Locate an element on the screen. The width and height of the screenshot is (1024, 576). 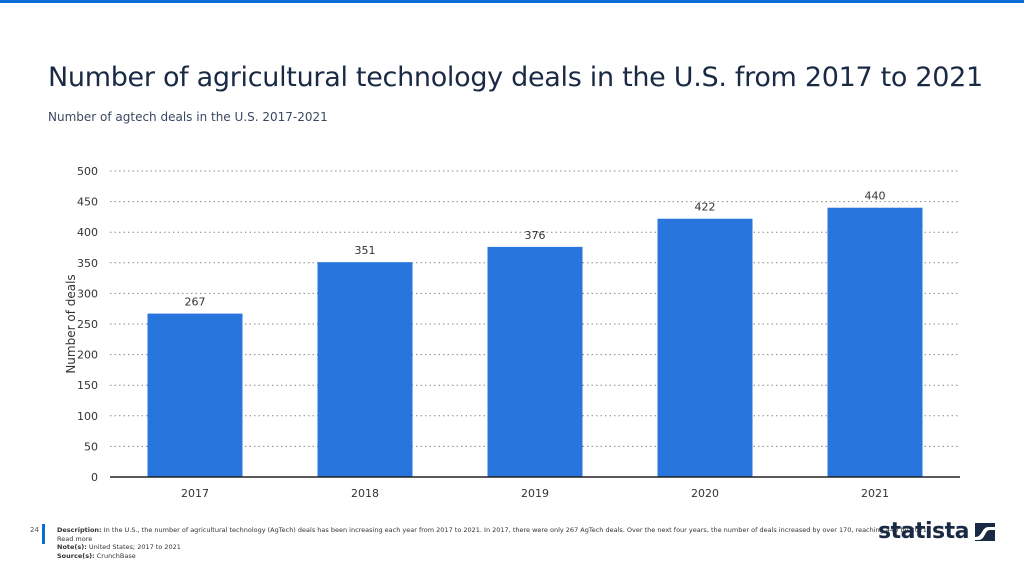
y-tick-label: 500 is located at coordinates (87, 171).